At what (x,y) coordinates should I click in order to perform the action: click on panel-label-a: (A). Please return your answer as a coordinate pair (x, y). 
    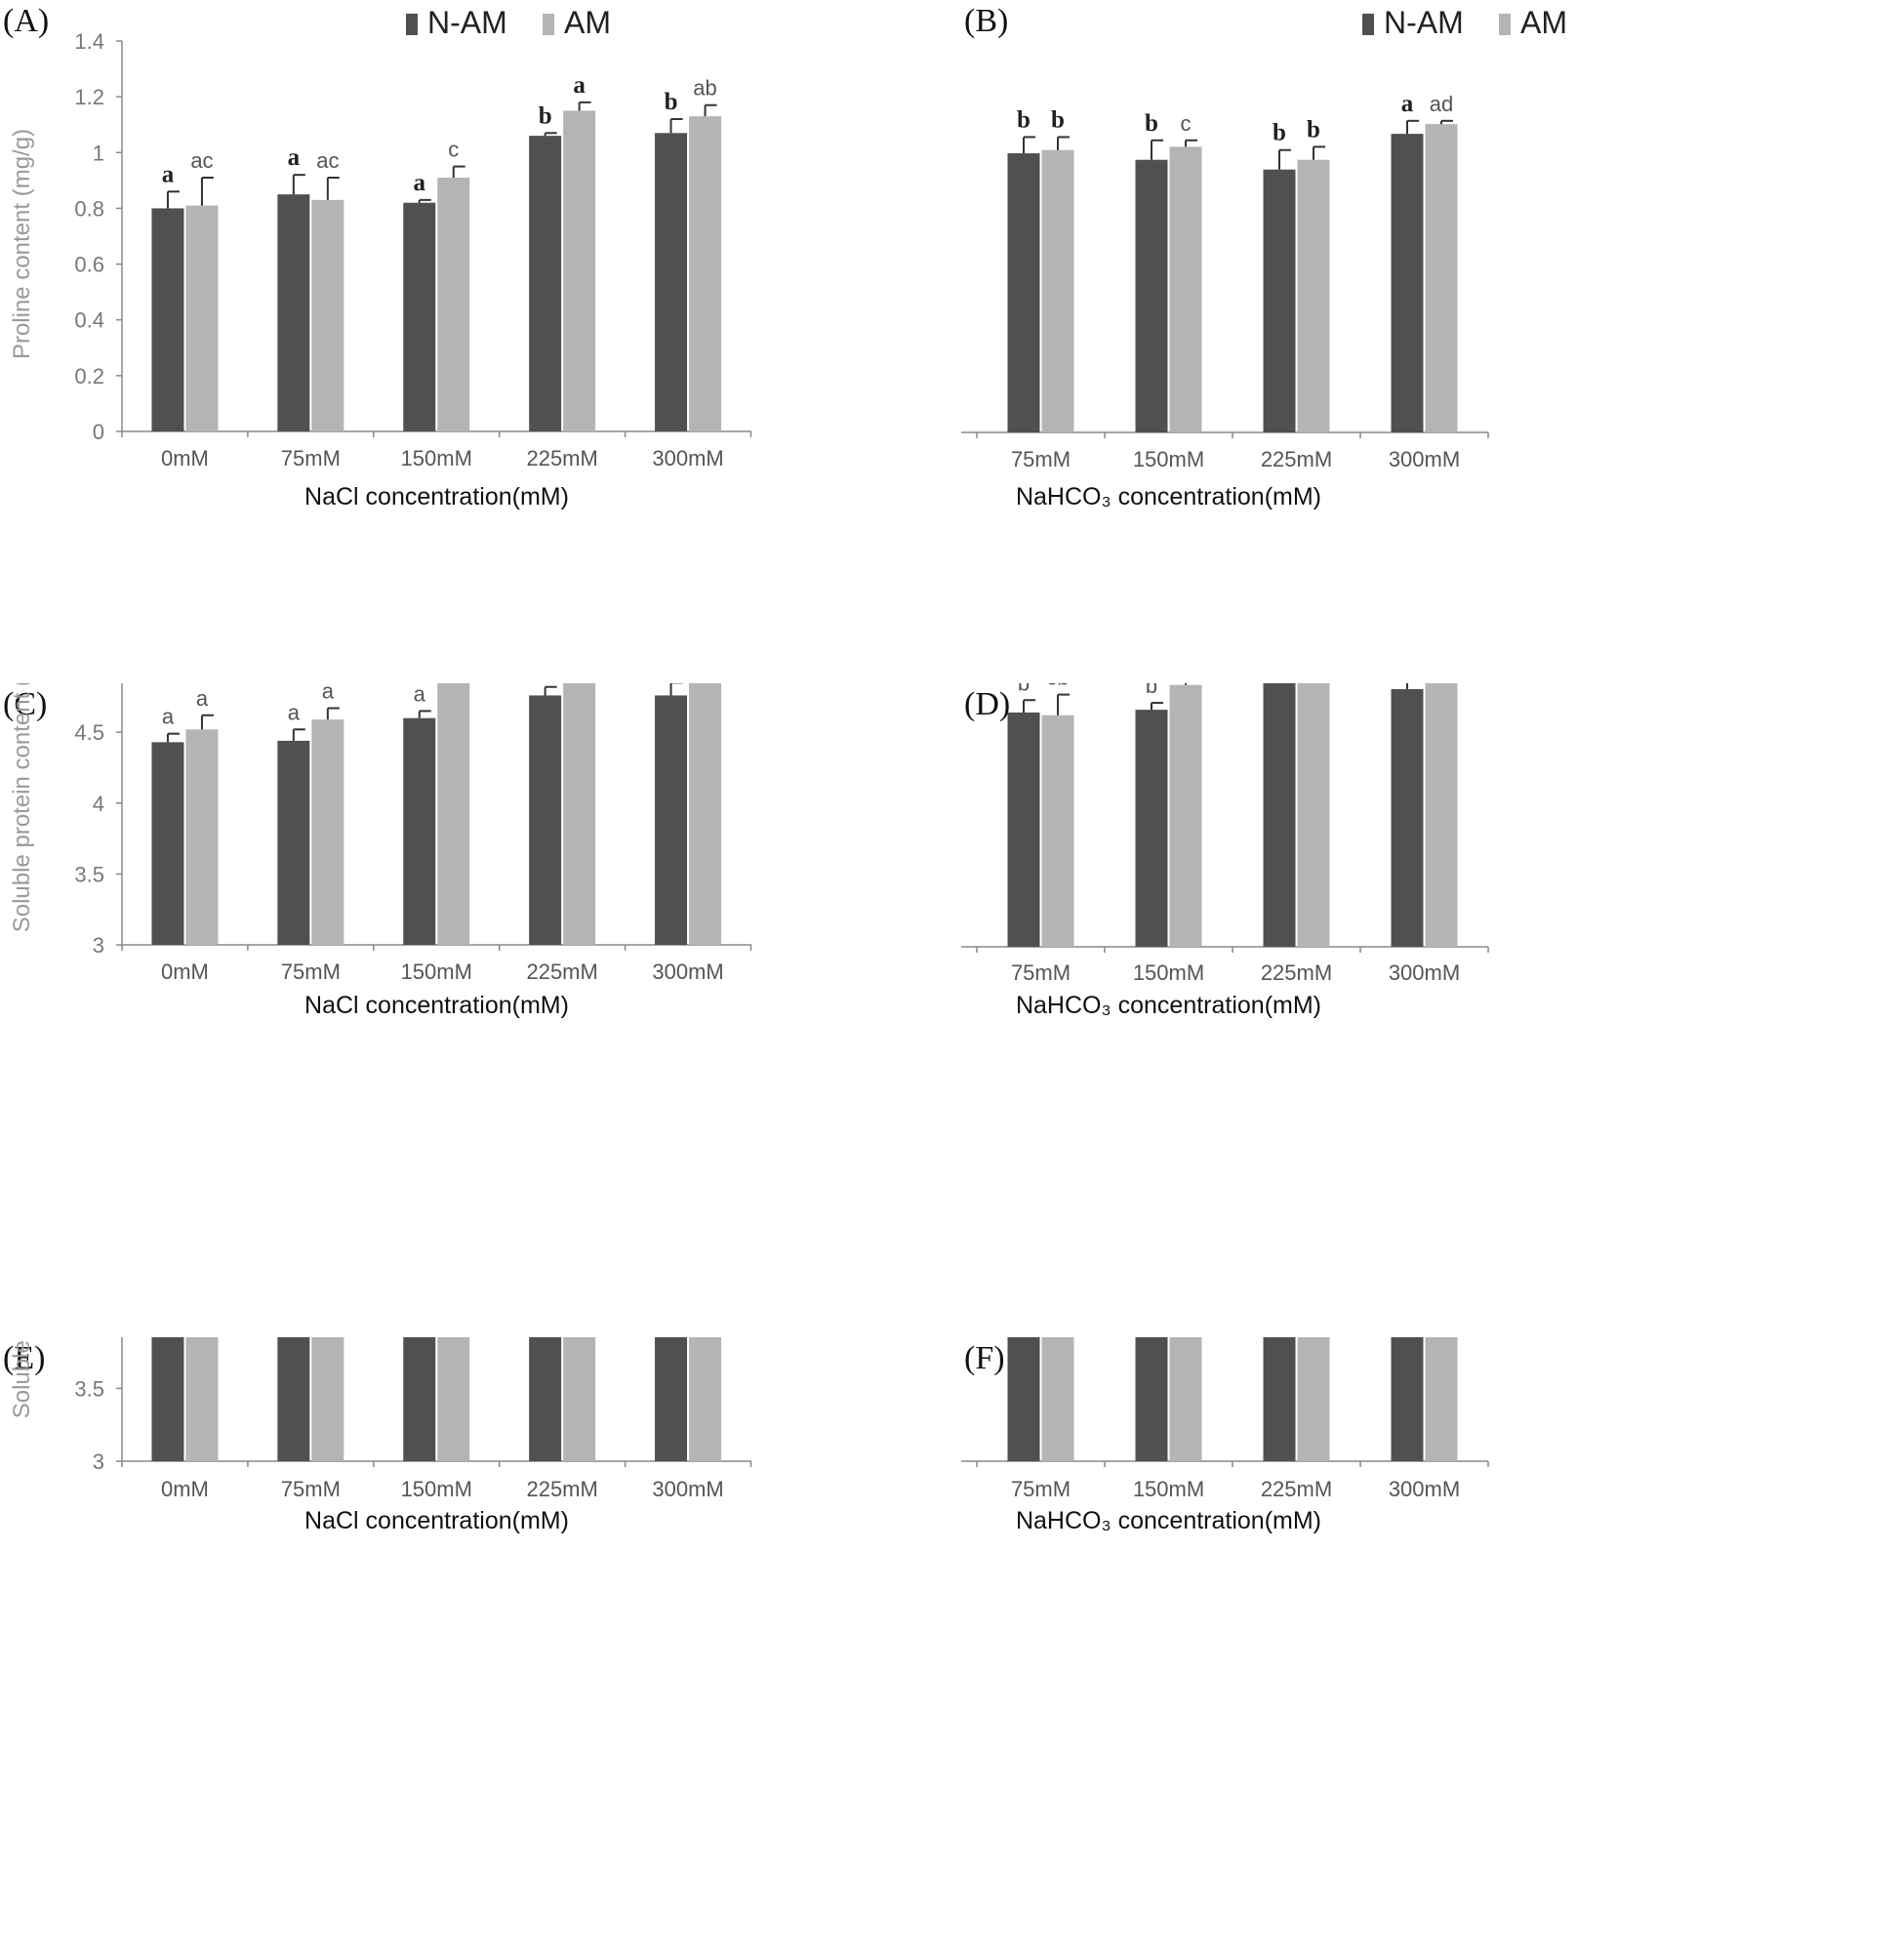
    Looking at the image, I should click on (26, 21).